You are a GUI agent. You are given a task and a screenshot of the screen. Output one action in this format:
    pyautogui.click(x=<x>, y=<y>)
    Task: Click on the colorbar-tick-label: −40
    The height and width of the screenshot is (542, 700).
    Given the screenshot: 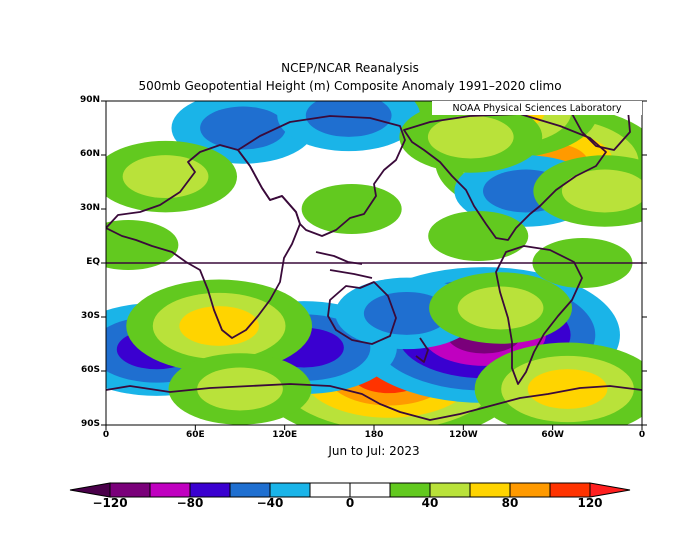 What is the action you would take?
    pyautogui.click(x=270, y=503)
    